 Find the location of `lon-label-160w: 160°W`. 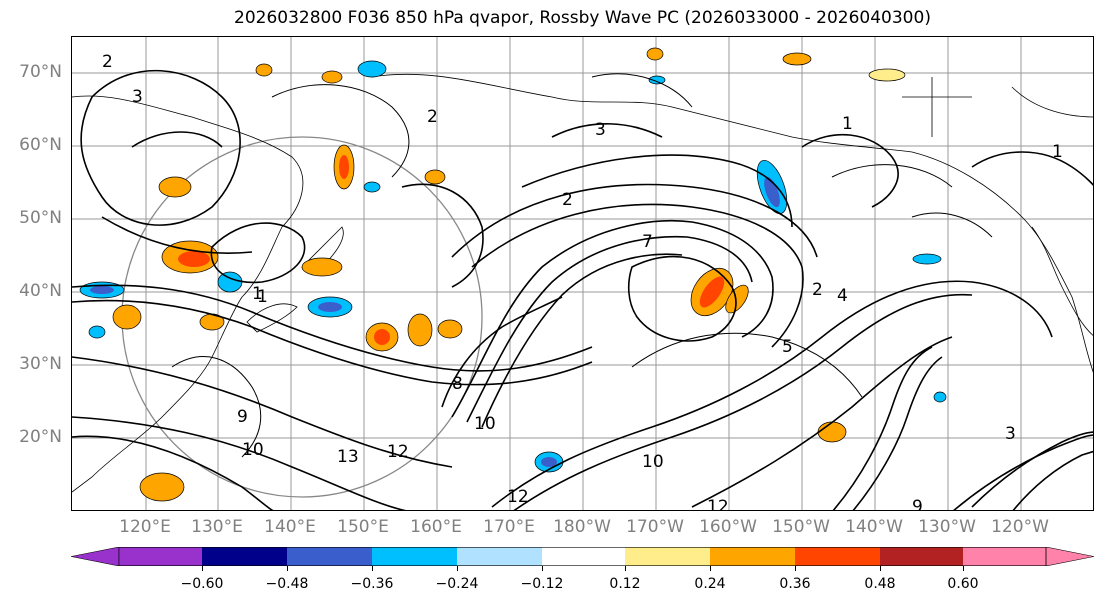

lon-label-160w: 160°W is located at coordinates (728, 527).